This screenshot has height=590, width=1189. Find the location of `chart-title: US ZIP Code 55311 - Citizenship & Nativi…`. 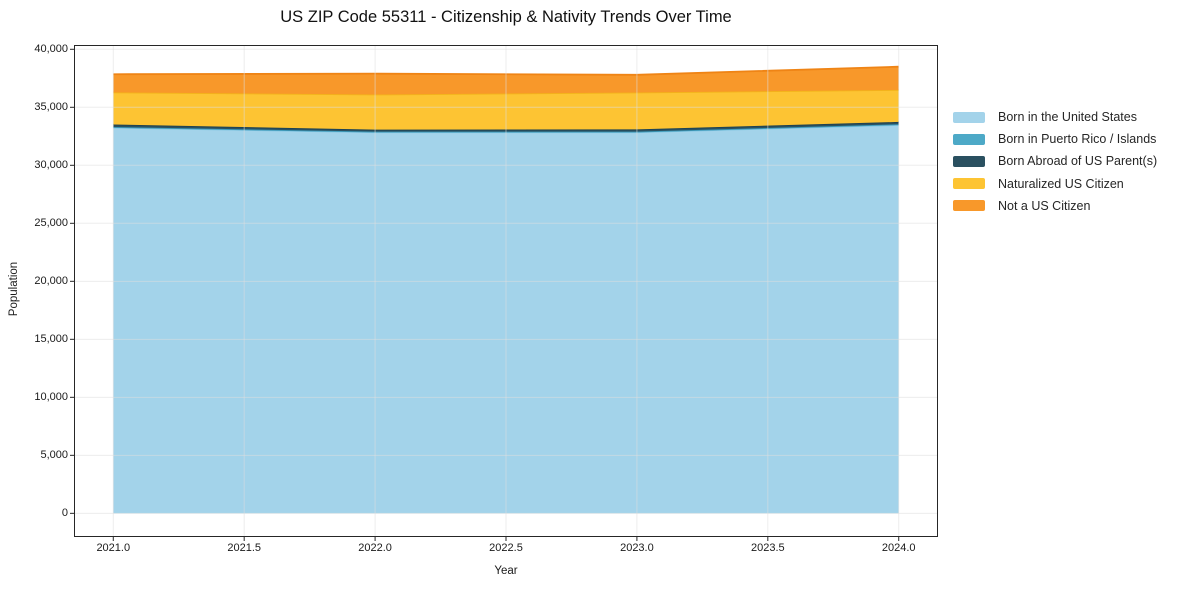

chart-title: US ZIP Code 55311 - Citizenship & Nativi… is located at coordinates (506, 17).